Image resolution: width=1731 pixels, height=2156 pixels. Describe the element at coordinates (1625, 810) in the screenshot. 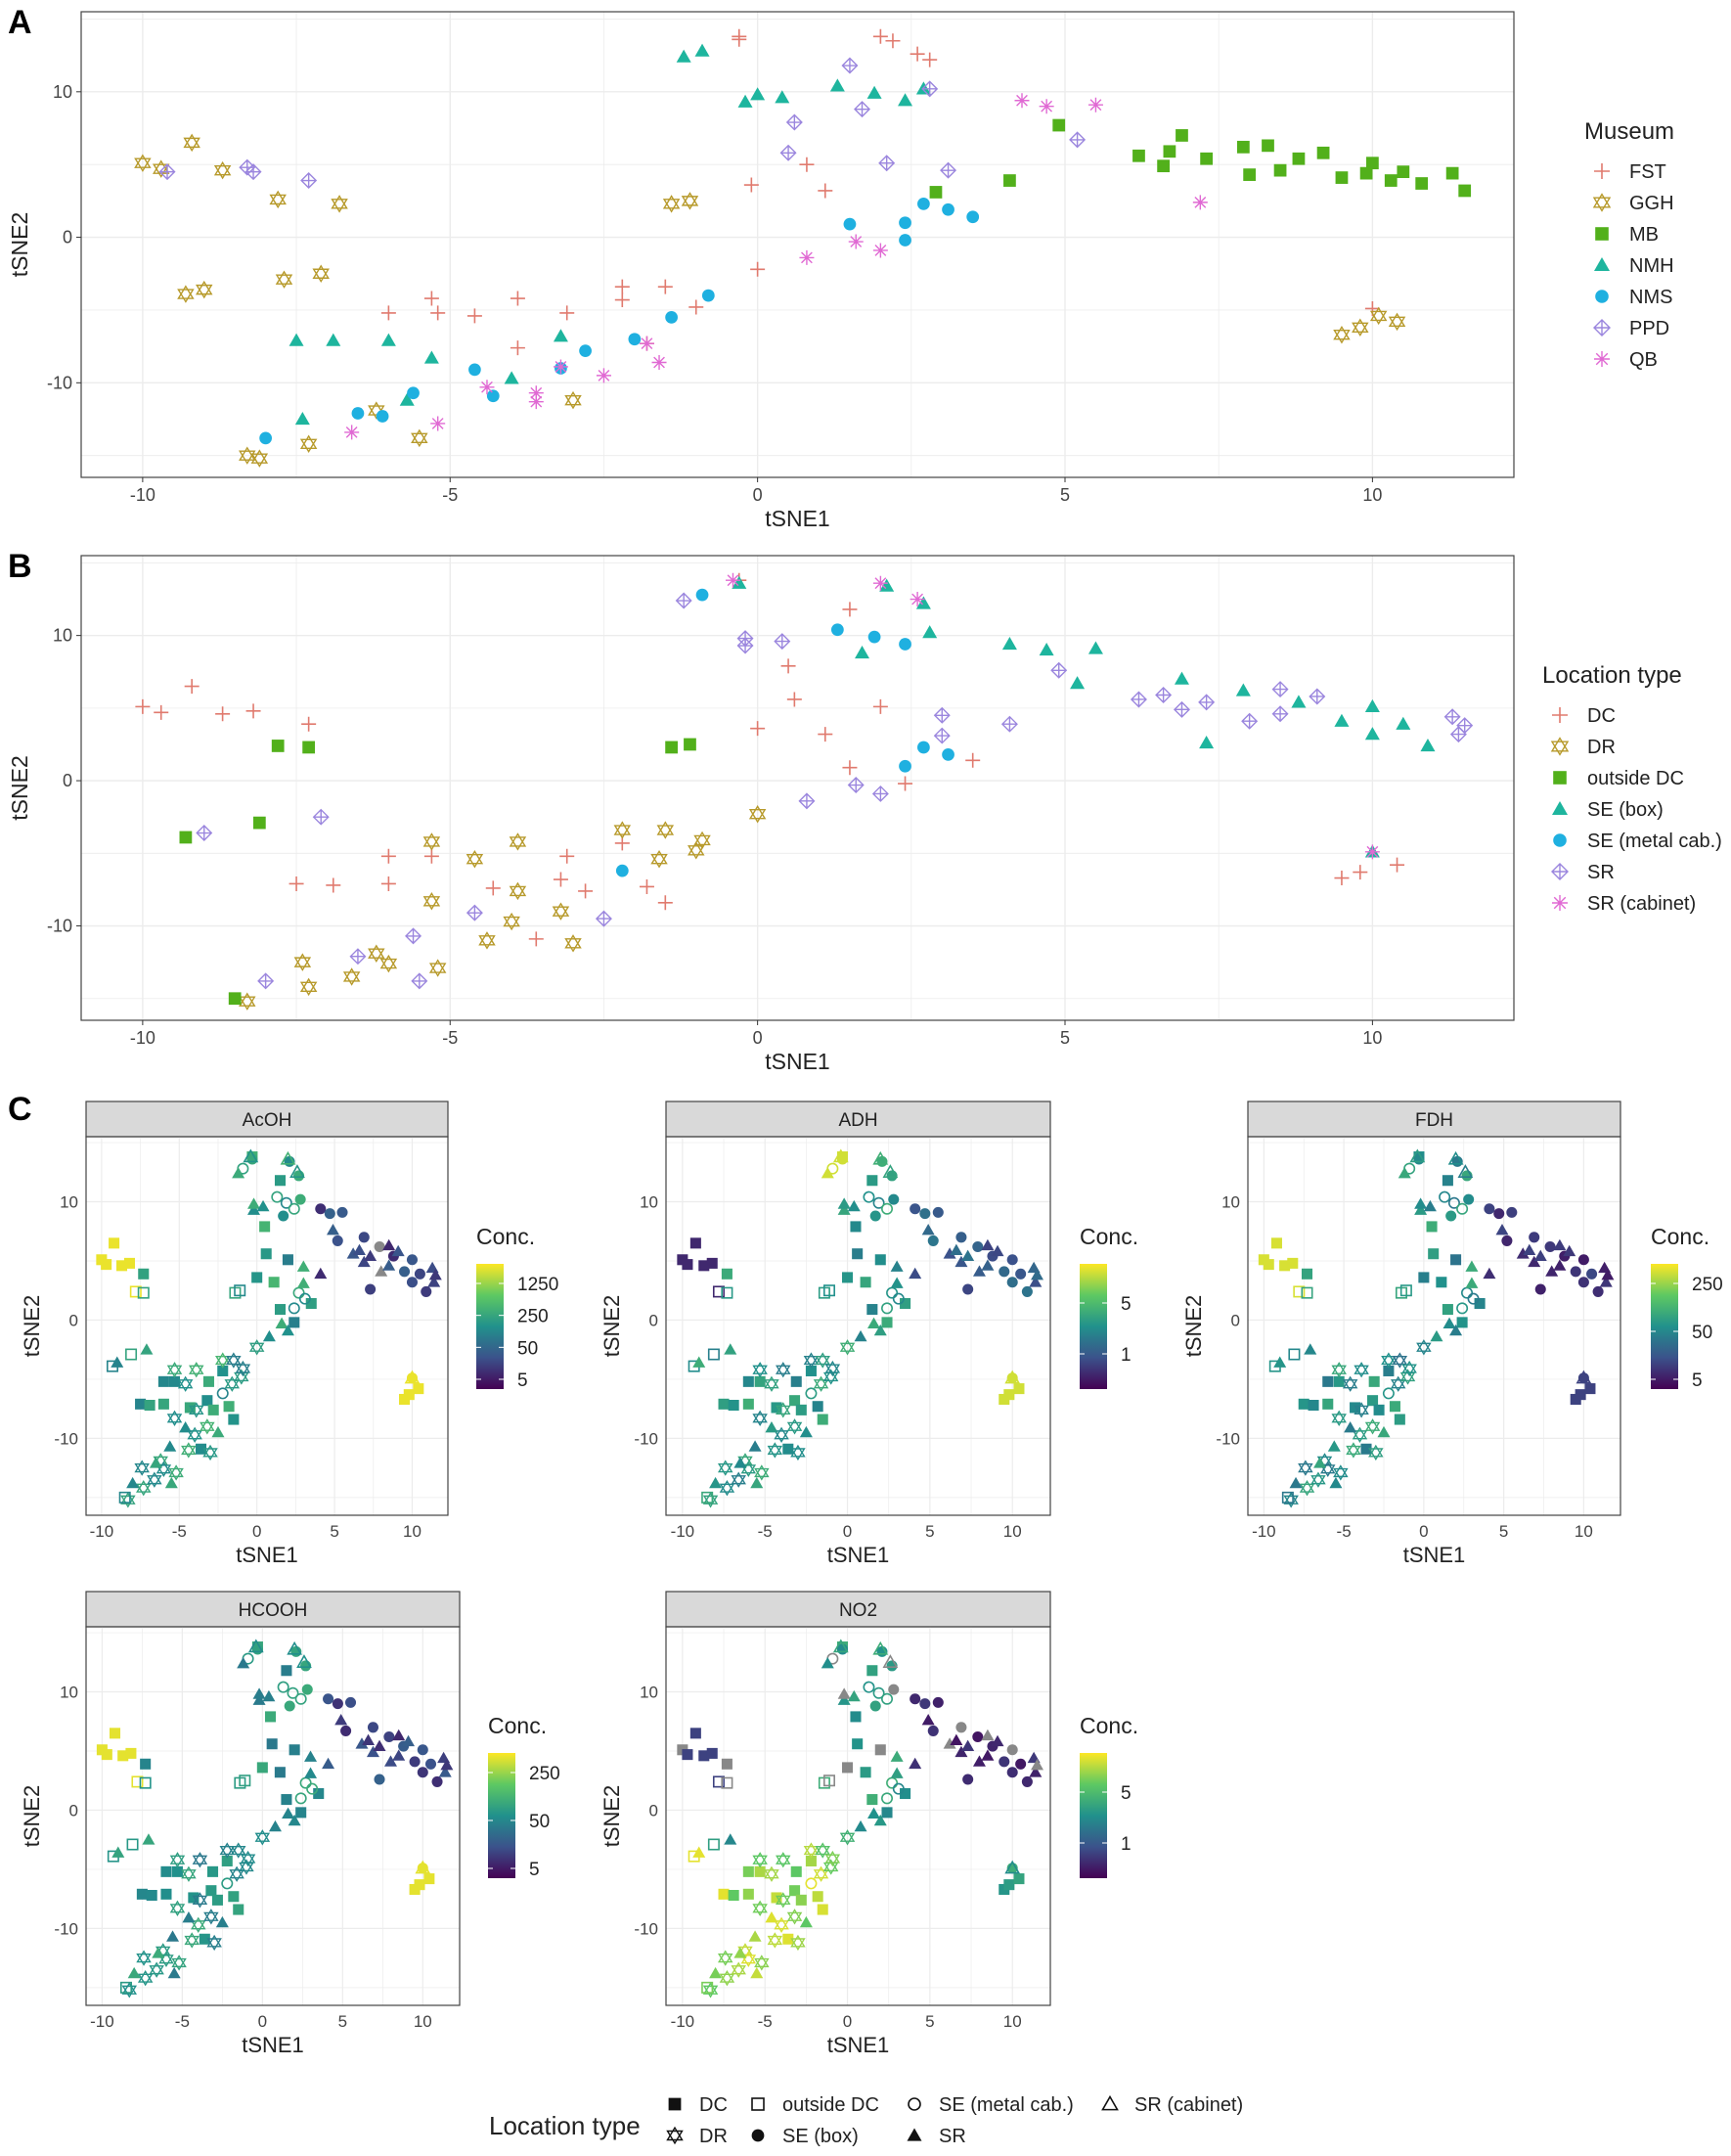

I see `legend-label: SE (box)` at that location.